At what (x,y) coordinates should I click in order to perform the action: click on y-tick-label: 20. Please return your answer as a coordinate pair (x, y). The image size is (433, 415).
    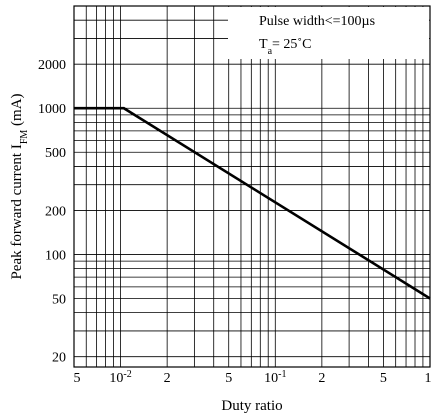
    Looking at the image, I should click on (59, 358).